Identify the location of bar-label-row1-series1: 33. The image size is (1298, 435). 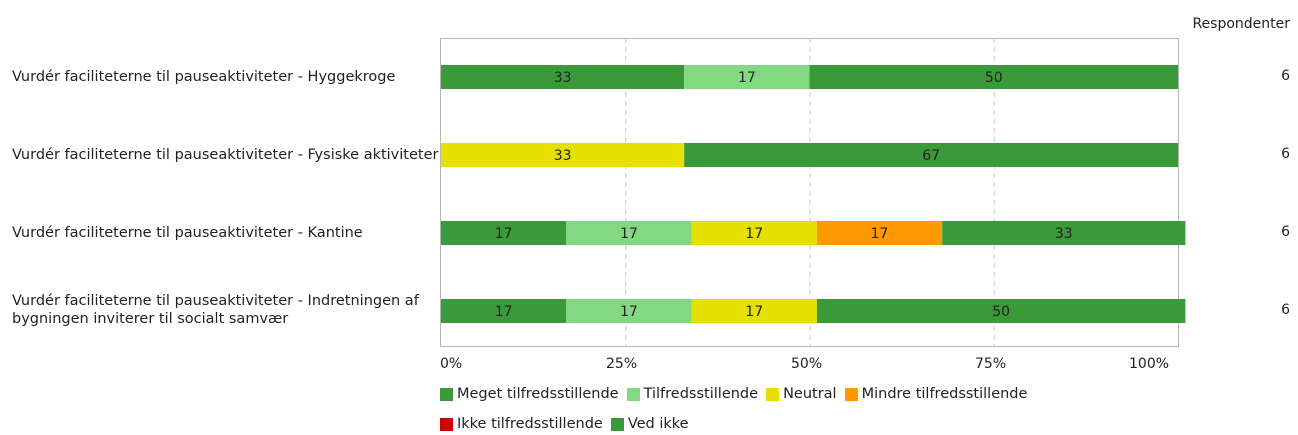
(563, 78).